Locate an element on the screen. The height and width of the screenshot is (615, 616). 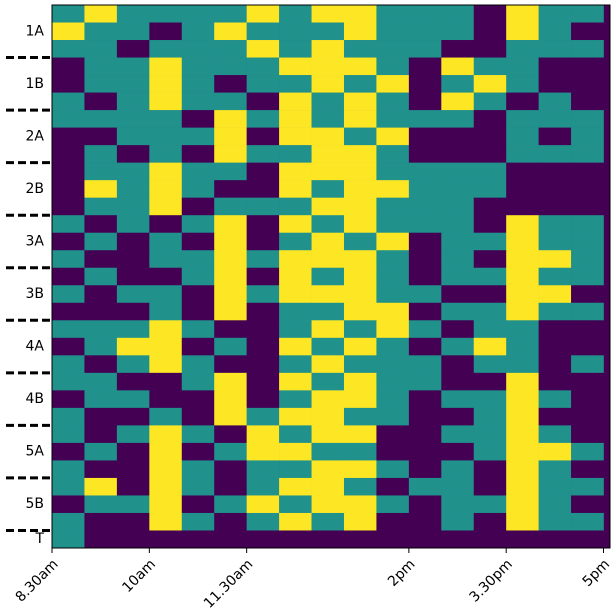
x-tick-label: 10am is located at coordinates (139, 576).